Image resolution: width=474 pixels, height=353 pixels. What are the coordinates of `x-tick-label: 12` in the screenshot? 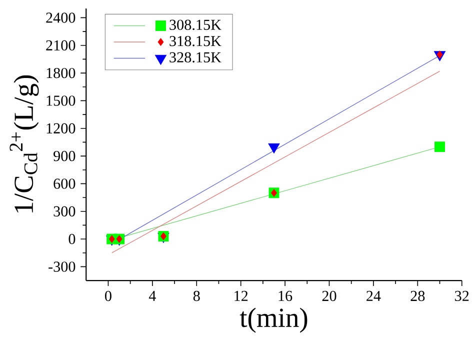 It's located at (241, 295).